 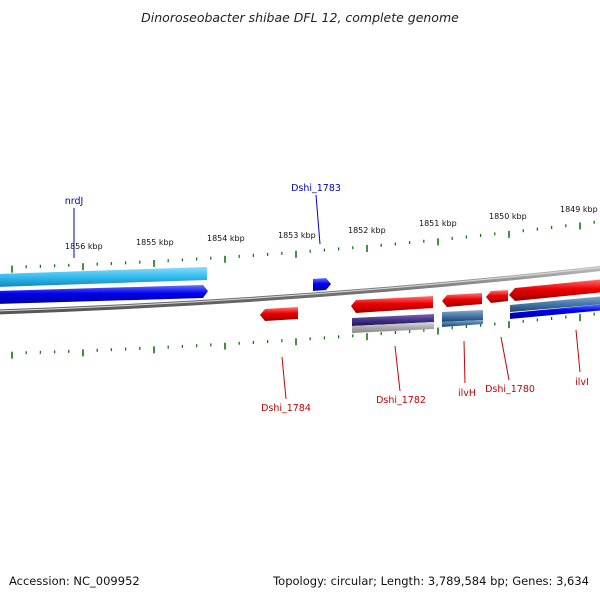 I want to click on scale-label: 1854 kbp, so click(x=226, y=238).